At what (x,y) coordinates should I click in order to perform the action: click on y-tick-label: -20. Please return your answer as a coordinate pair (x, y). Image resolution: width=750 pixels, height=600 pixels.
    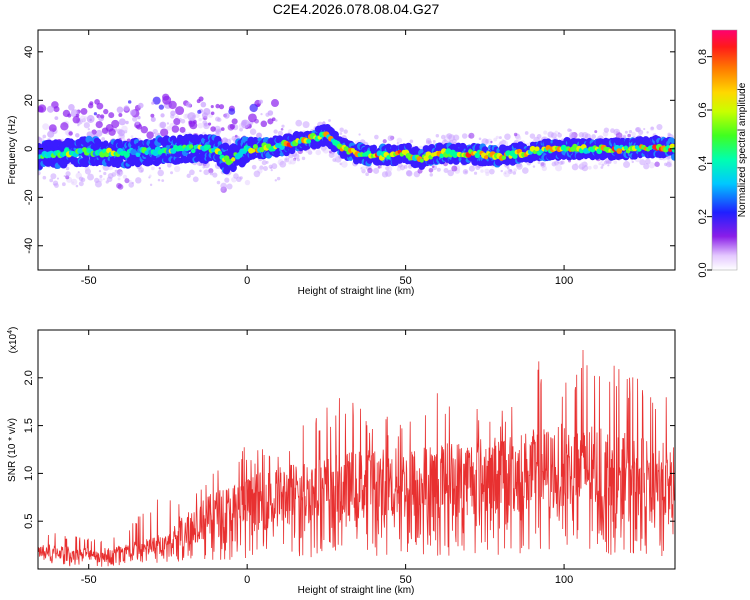
    Looking at the image, I should click on (29, 197).